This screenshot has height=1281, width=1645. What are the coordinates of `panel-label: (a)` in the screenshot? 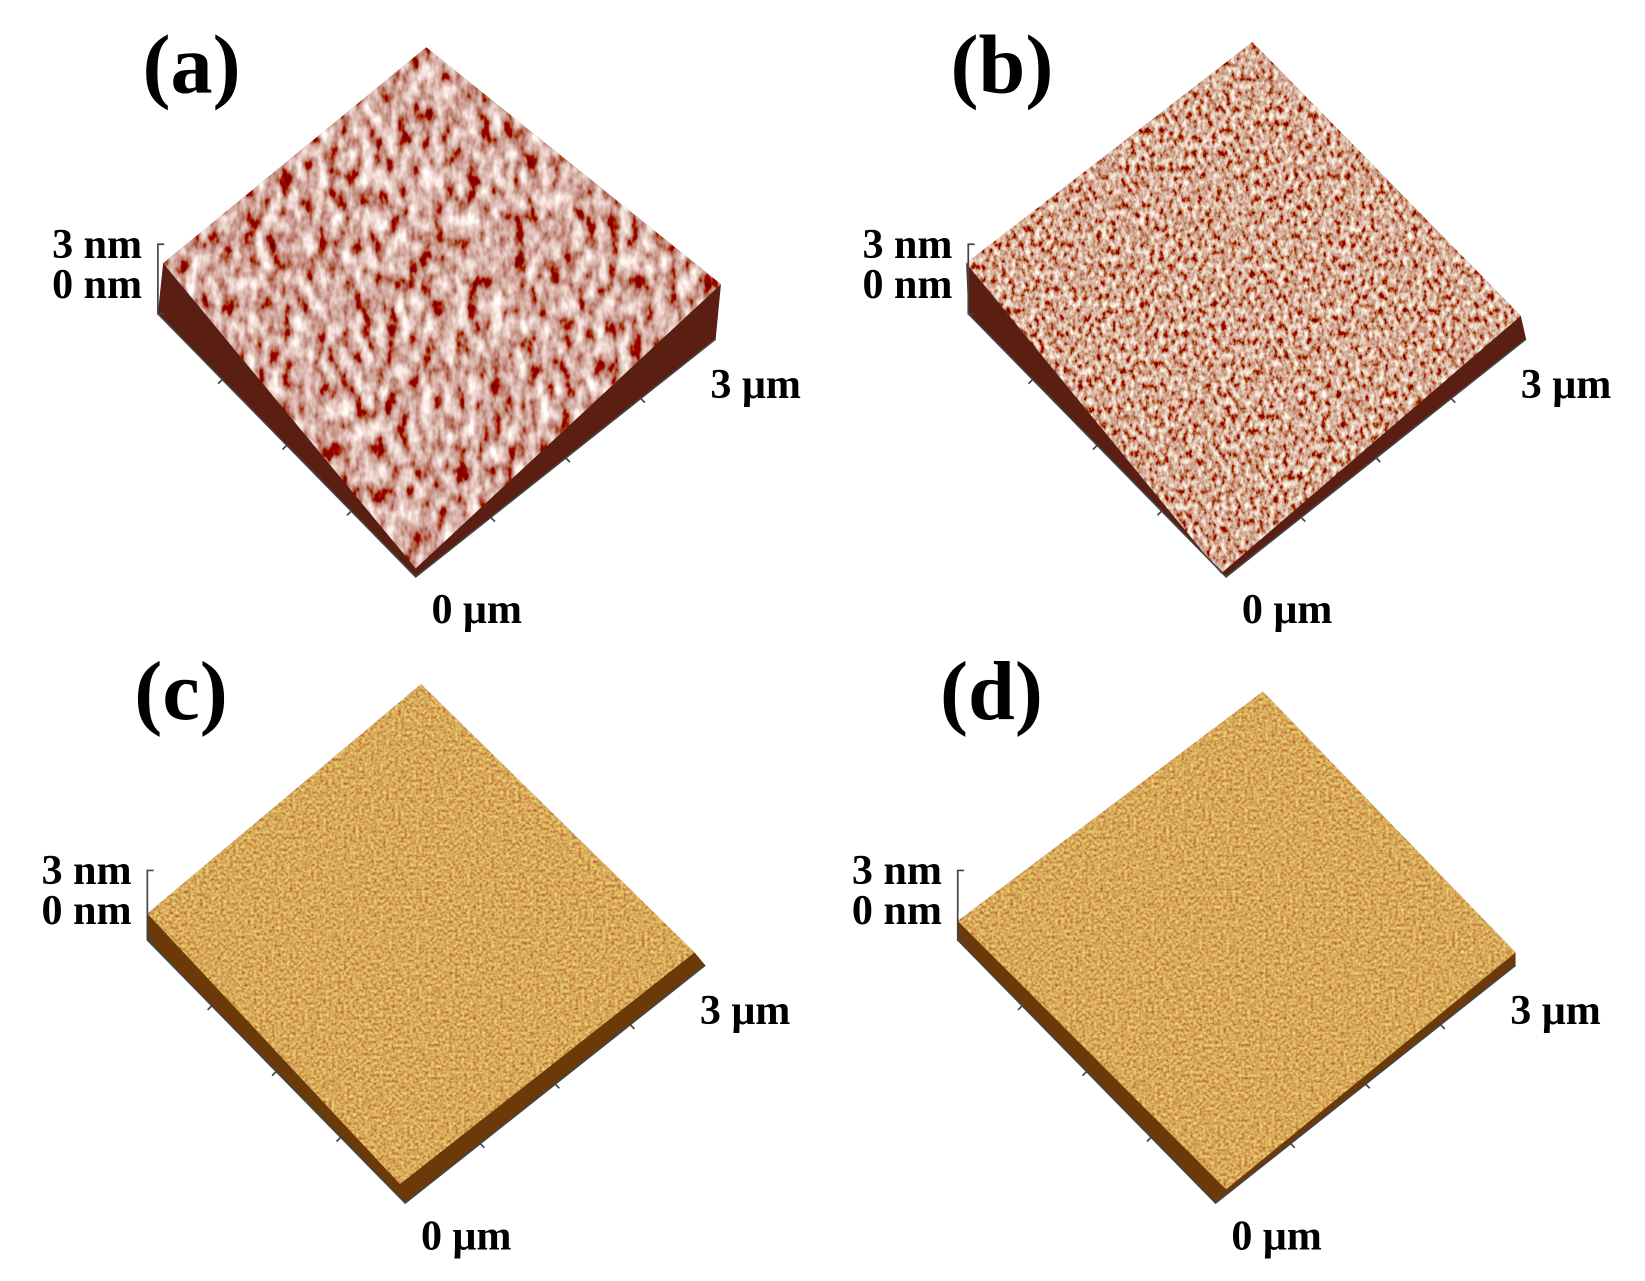 It's located at (191, 65).